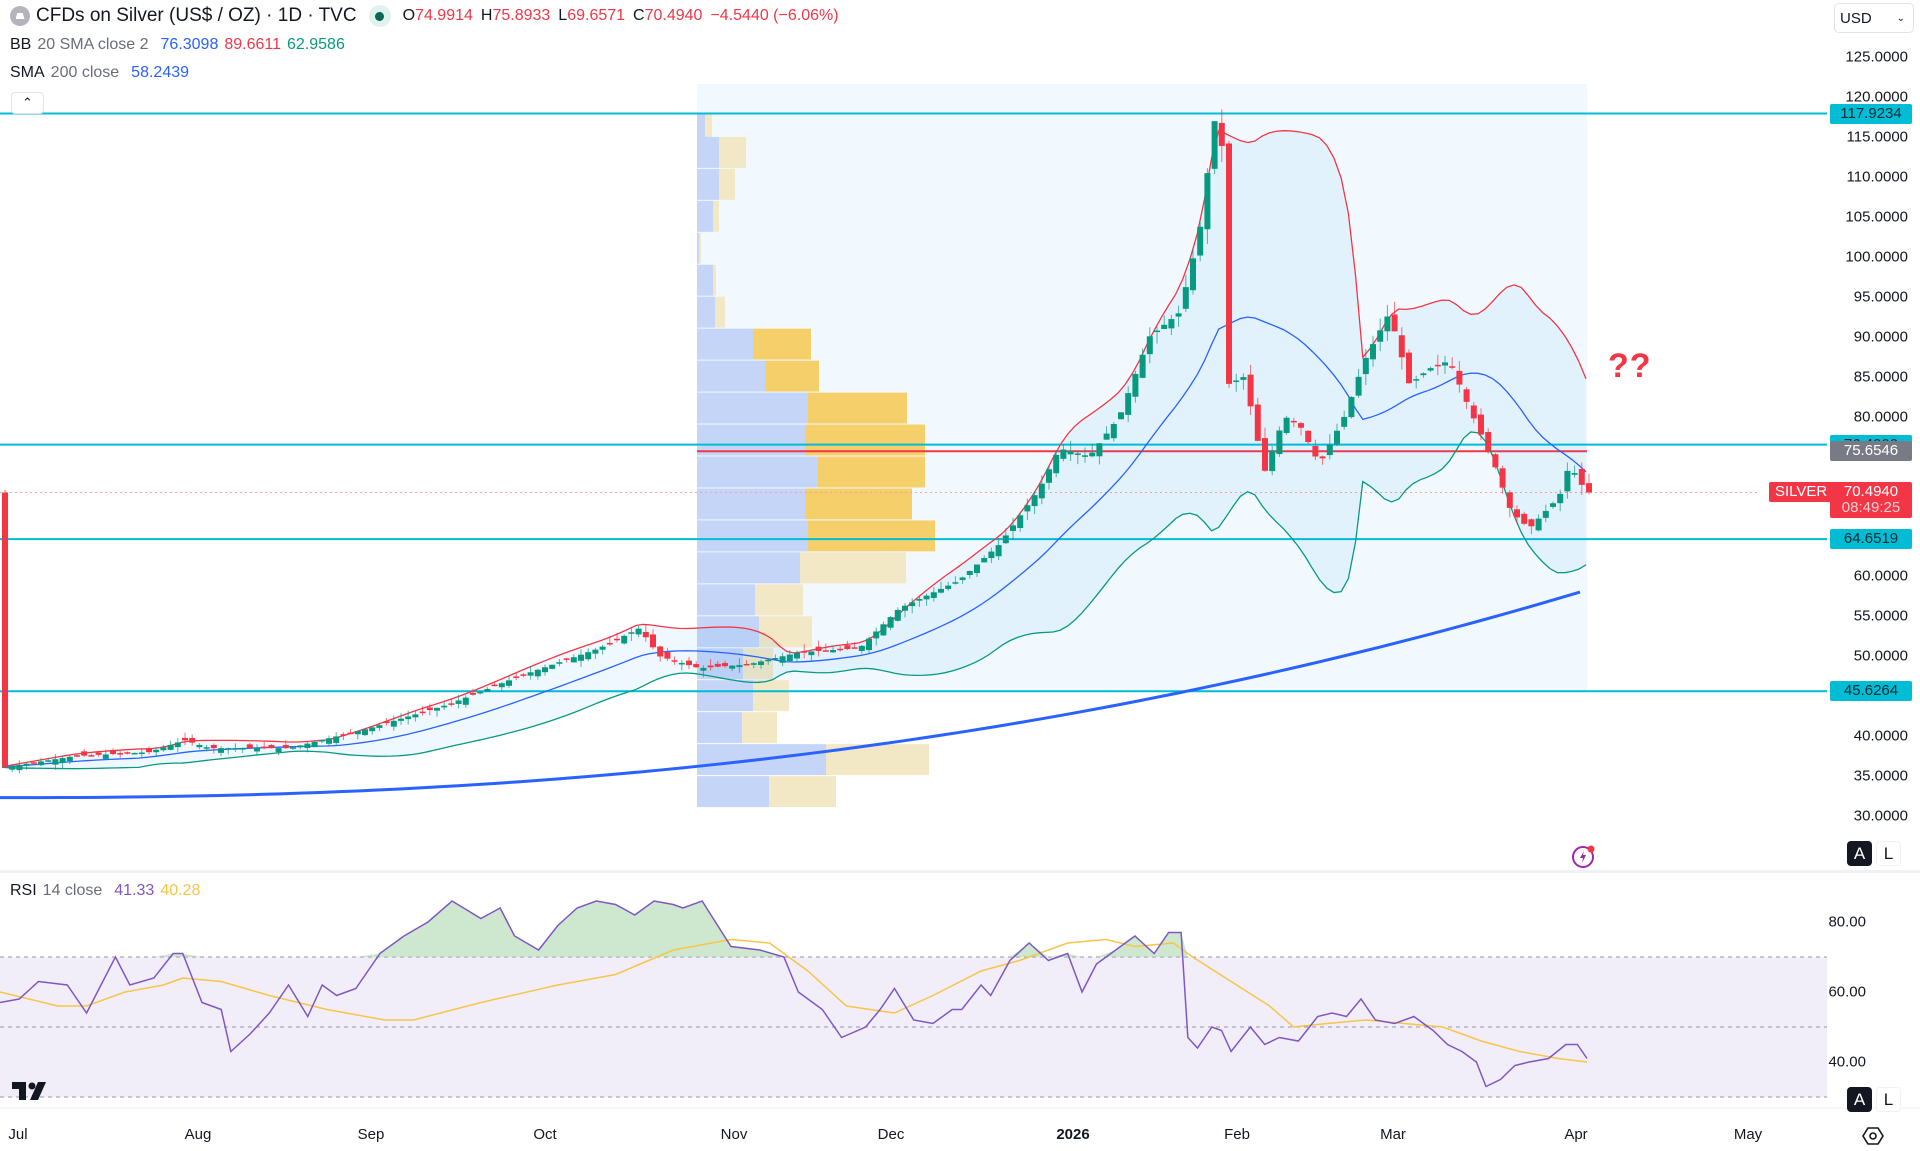 The height and width of the screenshot is (1151, 1920). I want to click on rsi-ma-line, so click(794, 1000).